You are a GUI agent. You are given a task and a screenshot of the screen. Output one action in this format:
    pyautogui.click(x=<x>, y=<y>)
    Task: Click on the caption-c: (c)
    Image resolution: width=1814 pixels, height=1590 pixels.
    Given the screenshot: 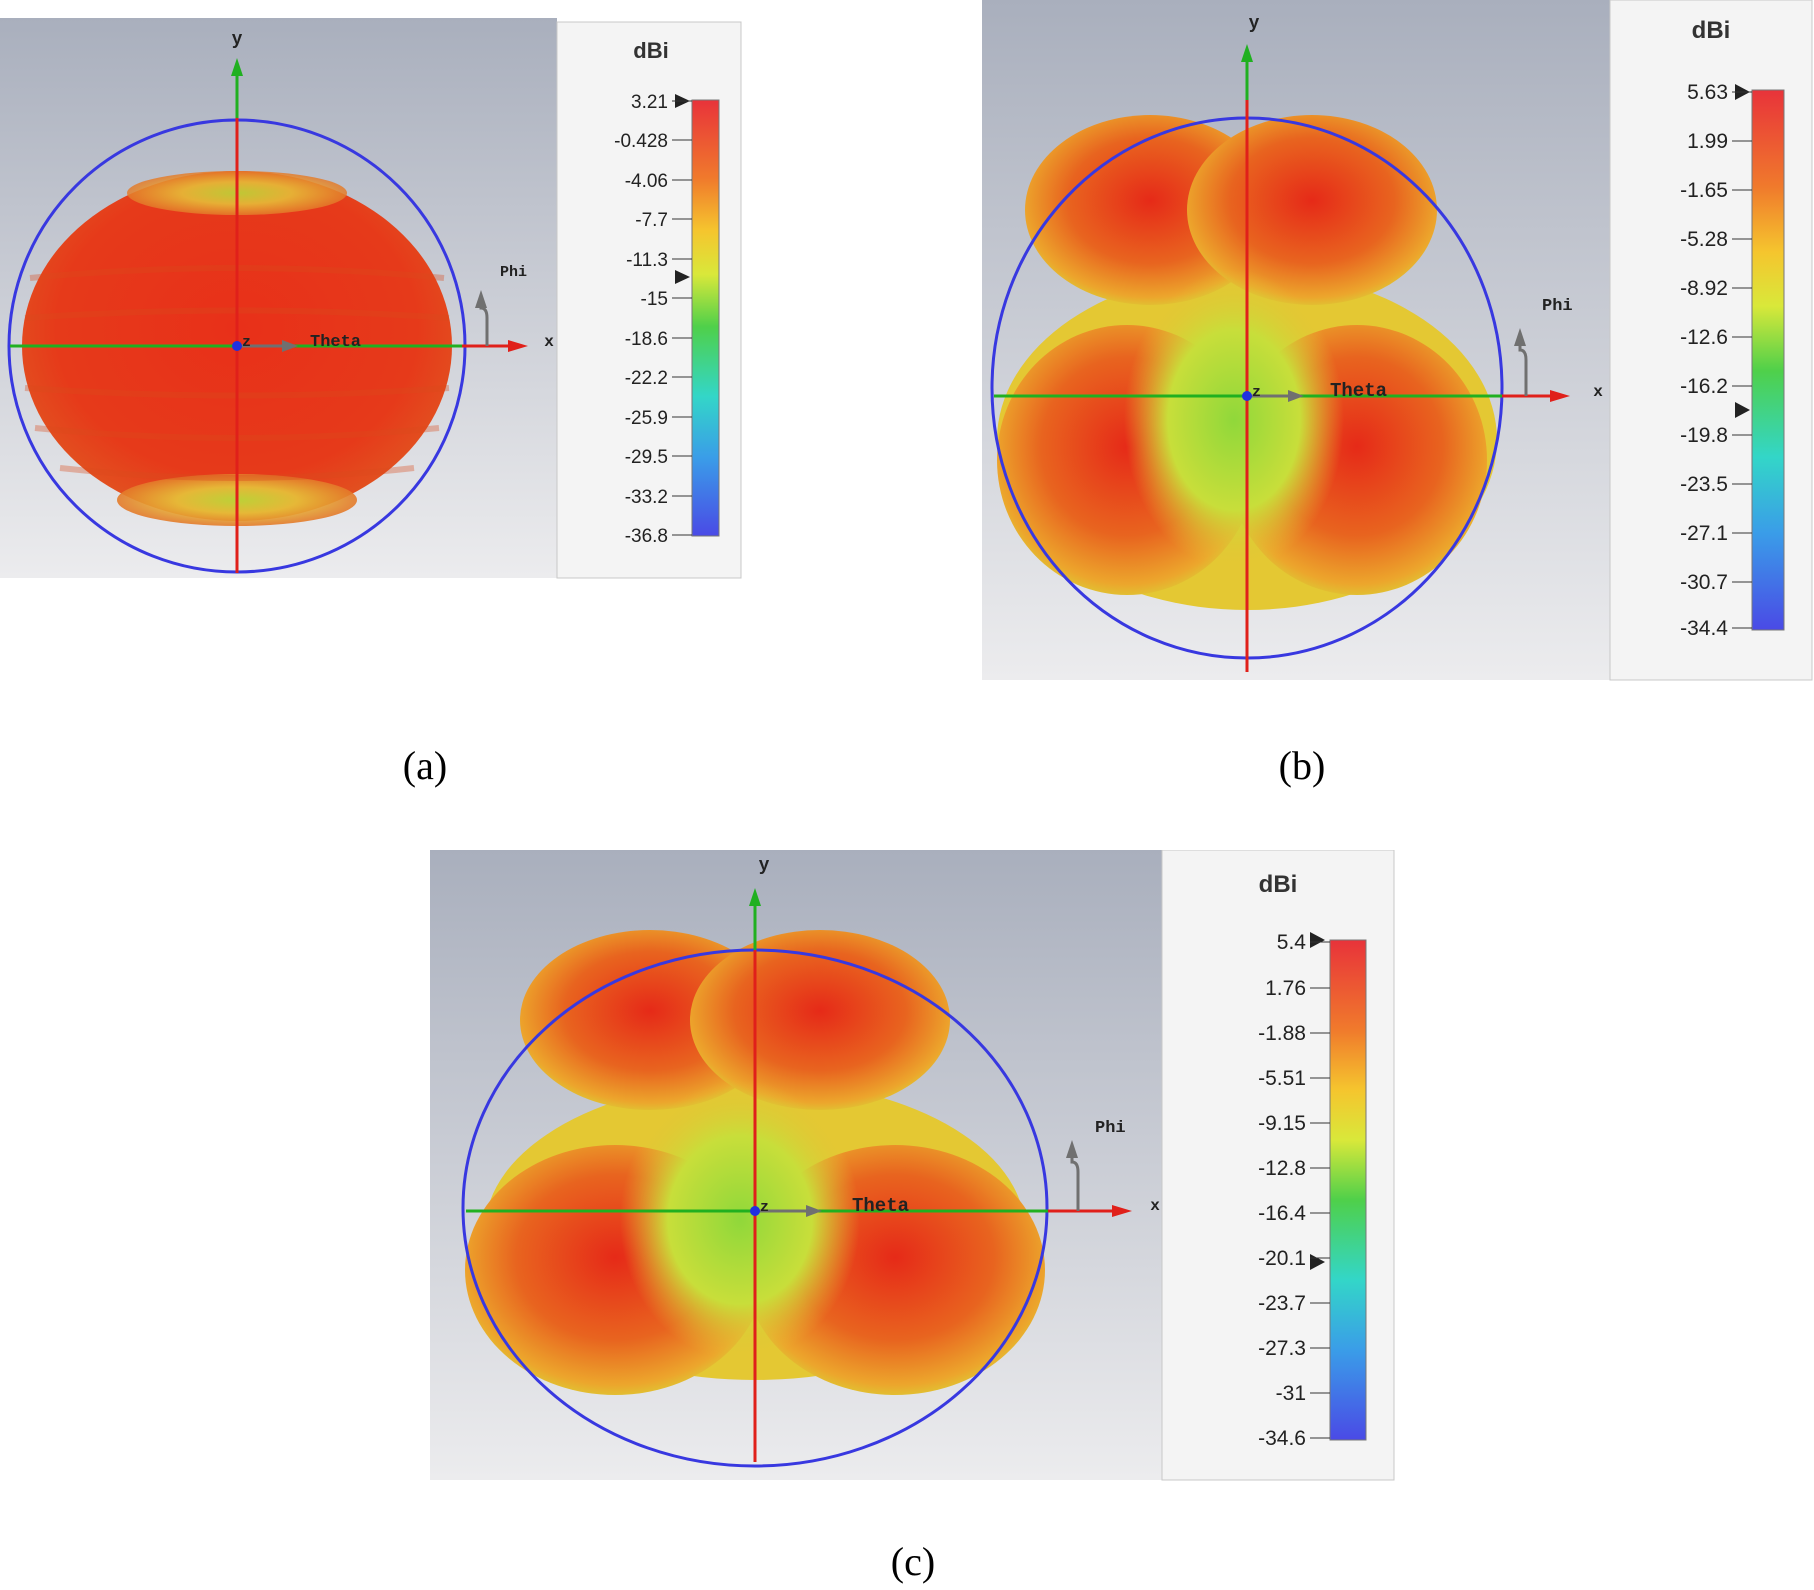 What is the action you would take?
    pyautogui.click(x=913, y=1561)
    